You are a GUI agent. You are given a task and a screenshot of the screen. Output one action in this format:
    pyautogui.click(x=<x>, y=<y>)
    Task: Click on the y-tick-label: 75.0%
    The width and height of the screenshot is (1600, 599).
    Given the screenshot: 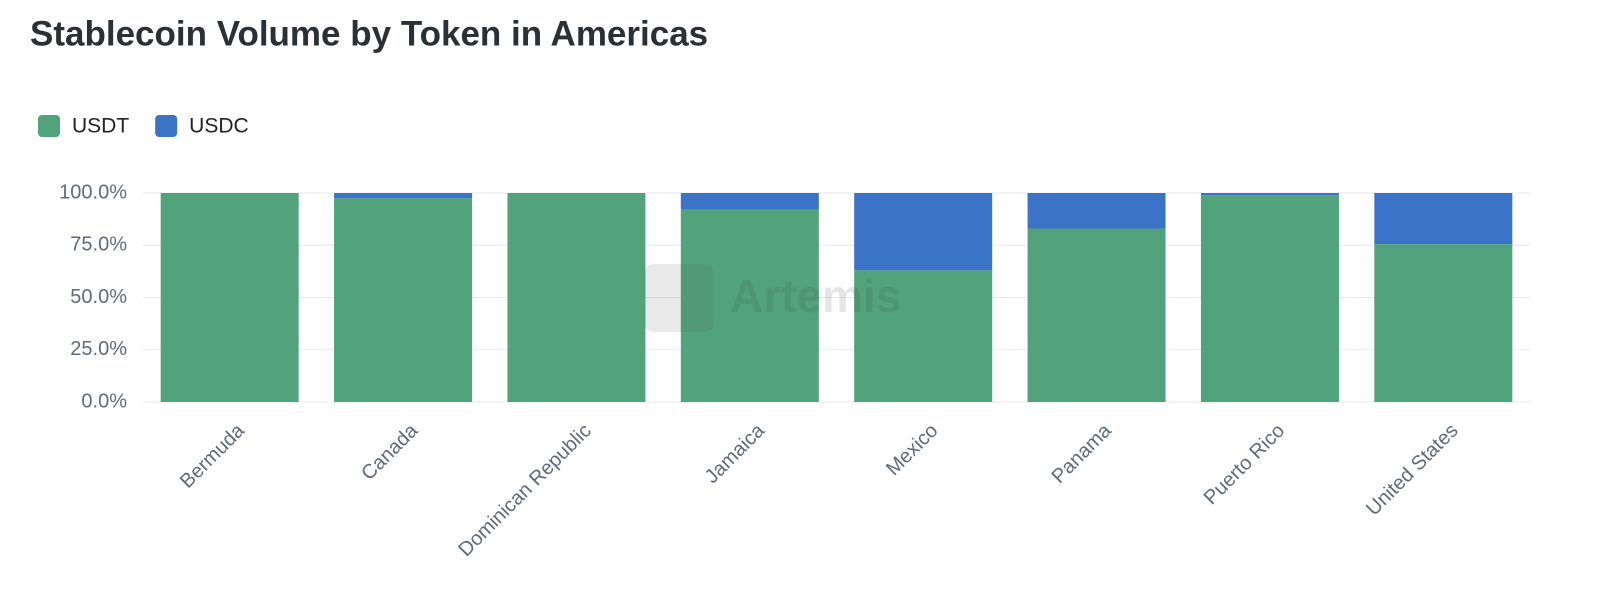 What is the action you would take?
    pyautogui.click(x=98, y=245)
    